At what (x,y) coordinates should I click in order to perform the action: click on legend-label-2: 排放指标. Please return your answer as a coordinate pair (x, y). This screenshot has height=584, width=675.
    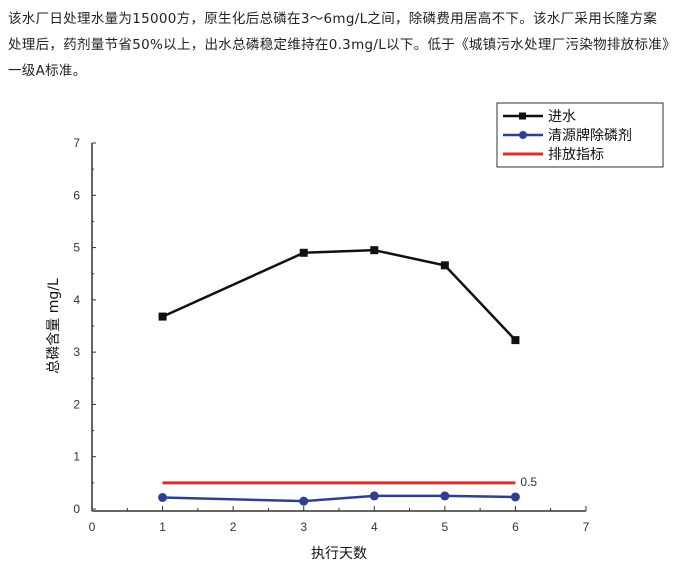
    Looking at the image, I should click on (576, 155).